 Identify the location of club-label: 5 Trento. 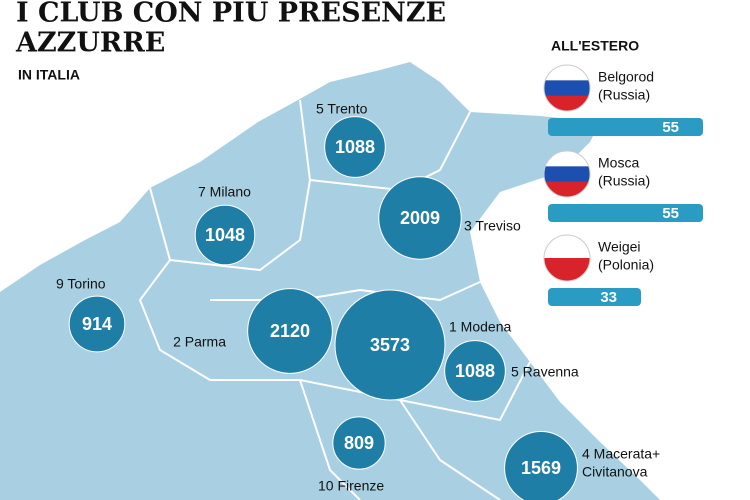
(342, 109).